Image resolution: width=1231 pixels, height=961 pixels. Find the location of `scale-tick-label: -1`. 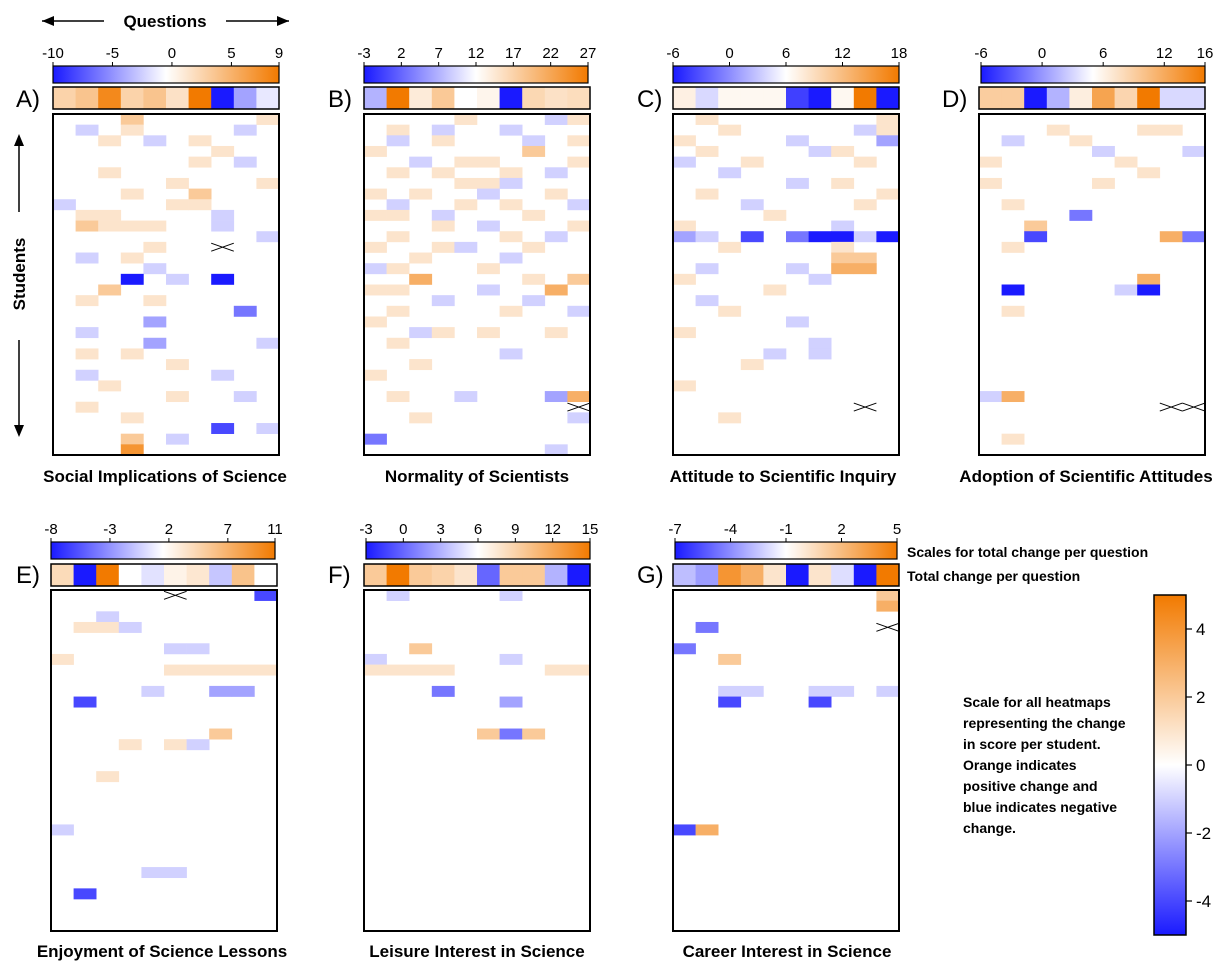

scale-tick-label: -1 is located at coordinates (785, 529).